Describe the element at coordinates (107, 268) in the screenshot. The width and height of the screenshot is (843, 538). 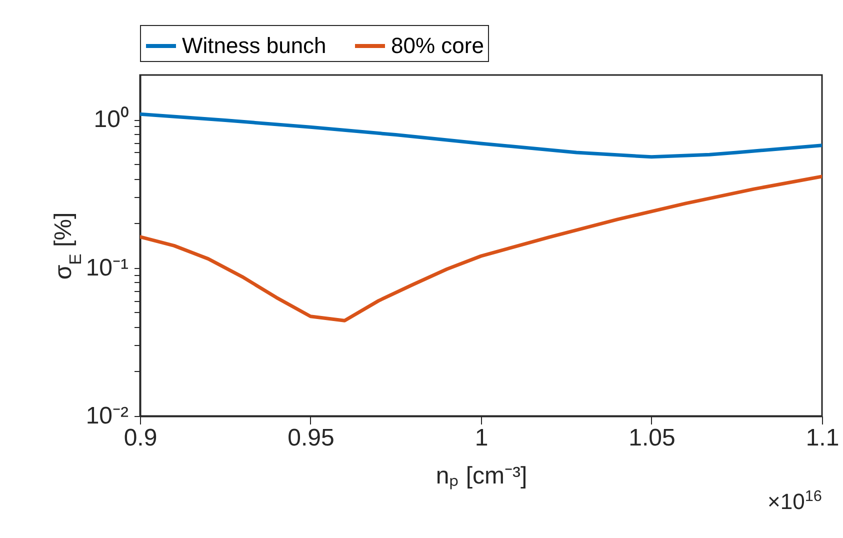
I see `y-tick-label: 10⁻¹` at that location.